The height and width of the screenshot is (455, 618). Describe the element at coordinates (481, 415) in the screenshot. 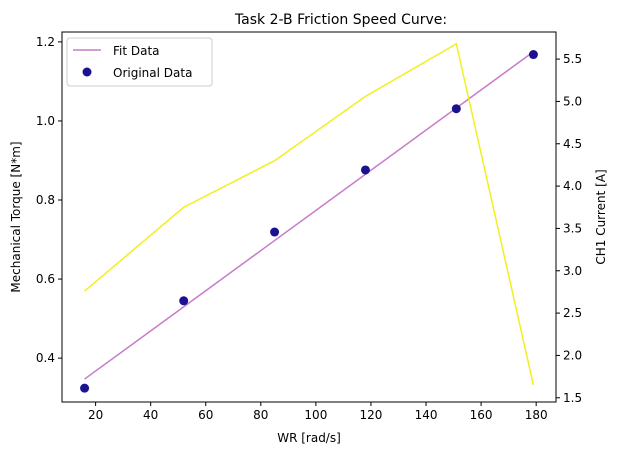

I see `x-tick-label: 160` at that location.